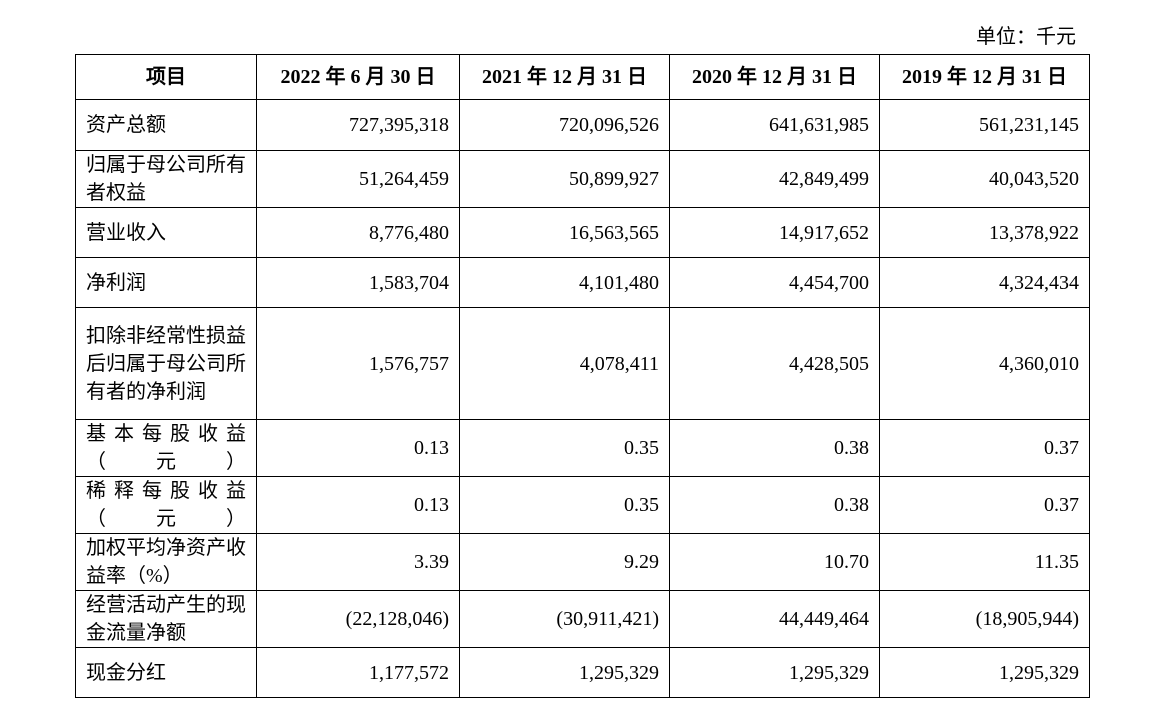 The height and width of the screenshot is (706, 1158). I want to click on row-label: 归属于母公司所有者权益, so click(166, 179).